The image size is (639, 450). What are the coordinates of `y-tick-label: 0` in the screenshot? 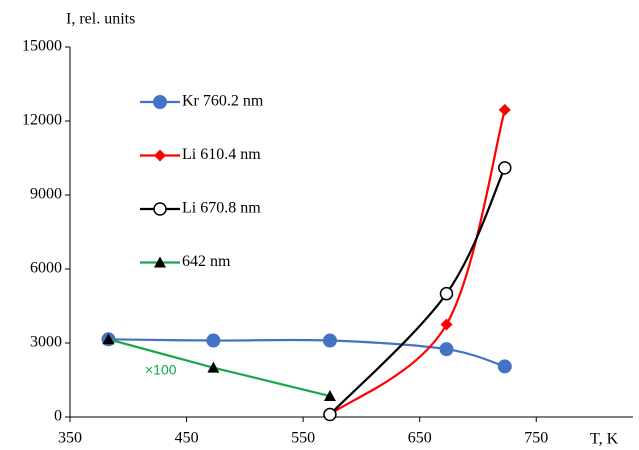 It's located at (58, 416).